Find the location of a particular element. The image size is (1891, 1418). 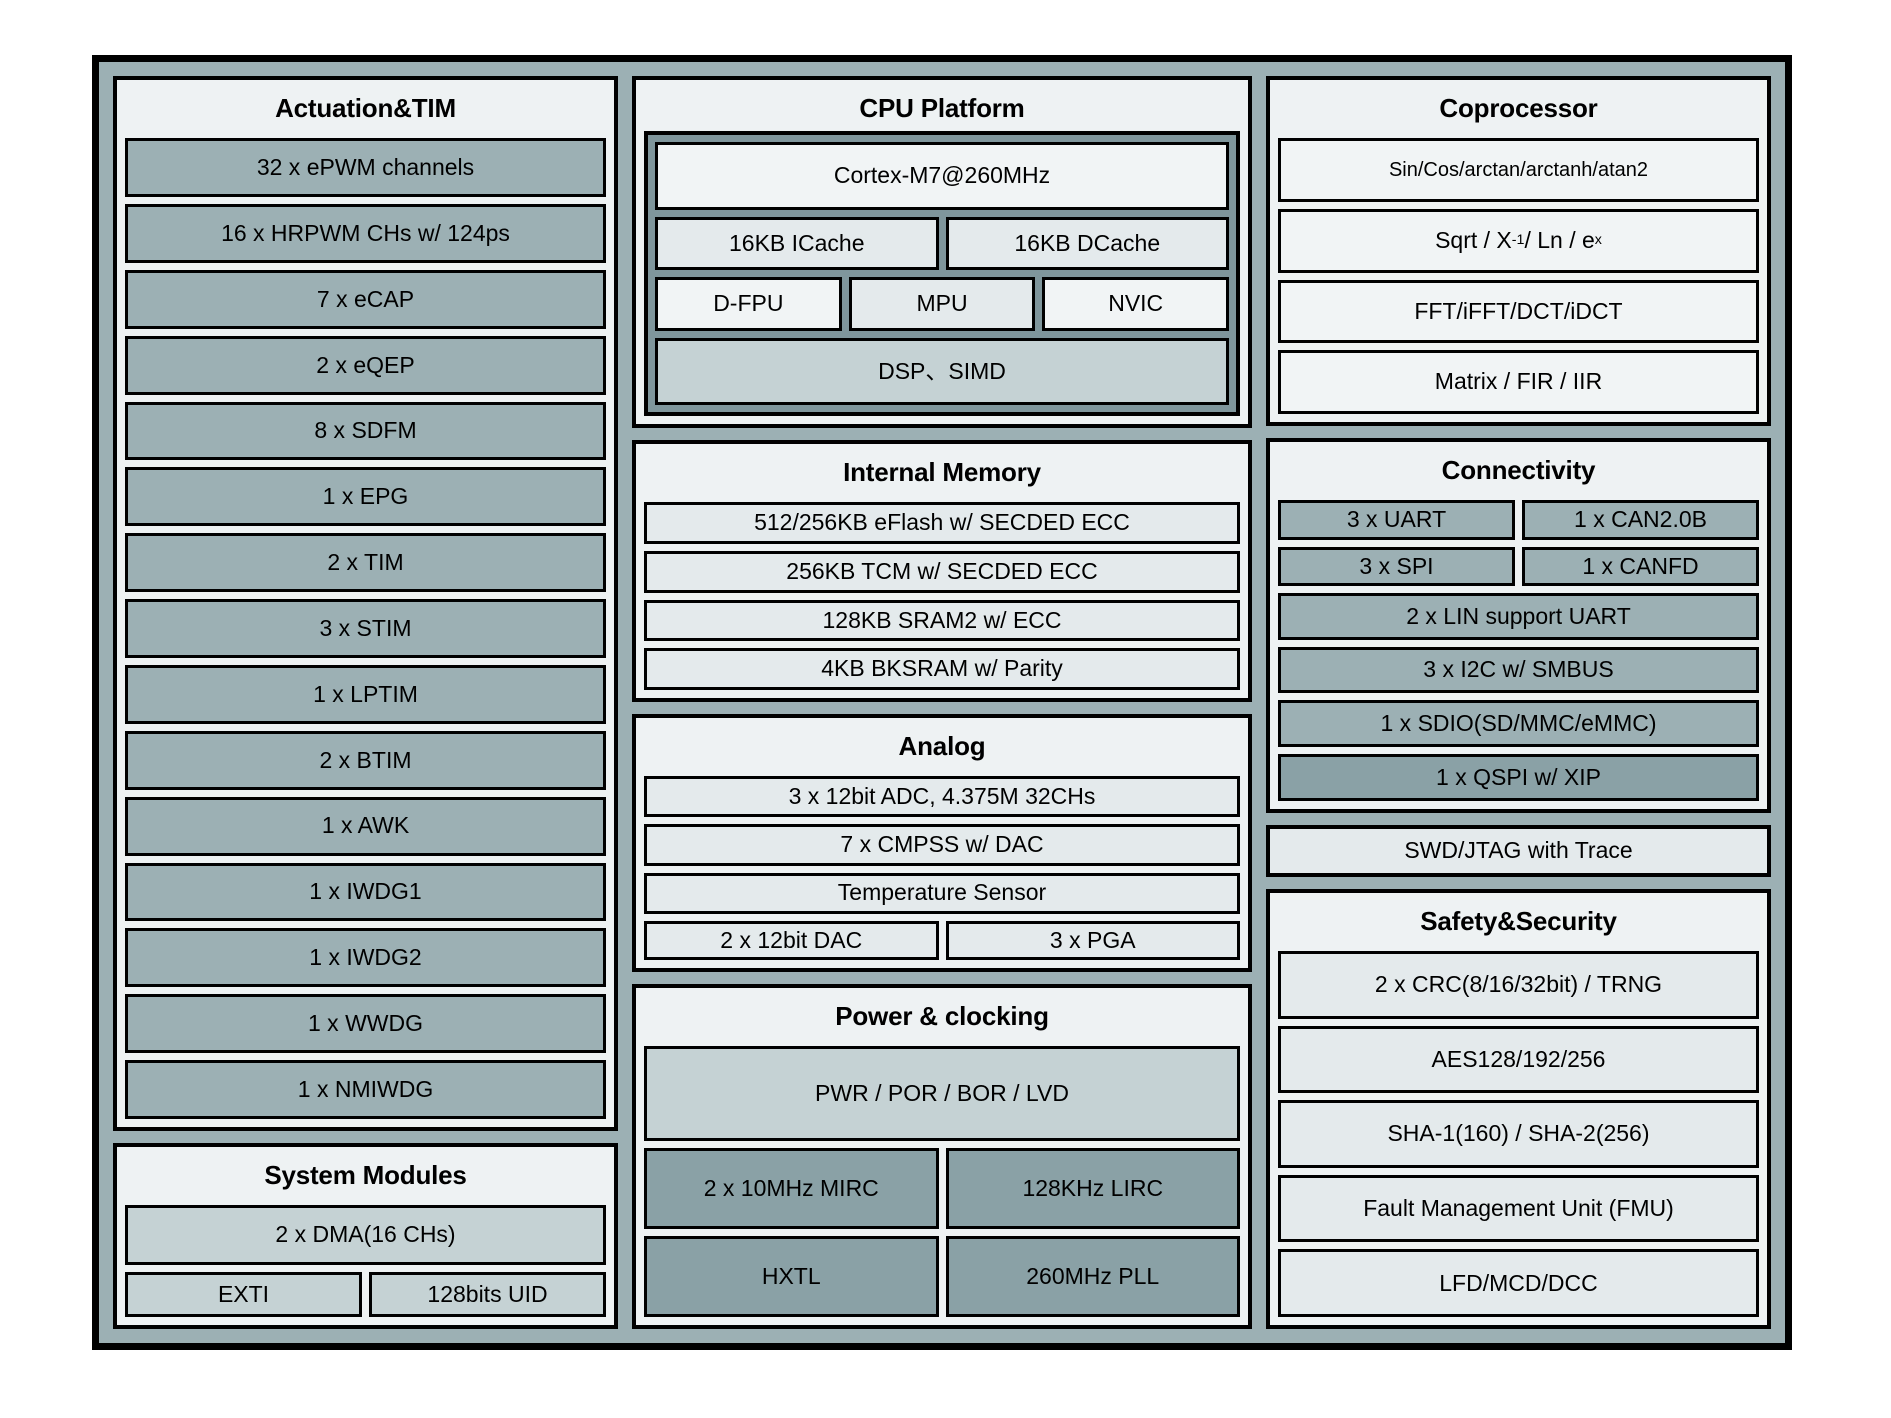

block-temp-sensor: Temperature Sensor is located at coordinates (942, 893).